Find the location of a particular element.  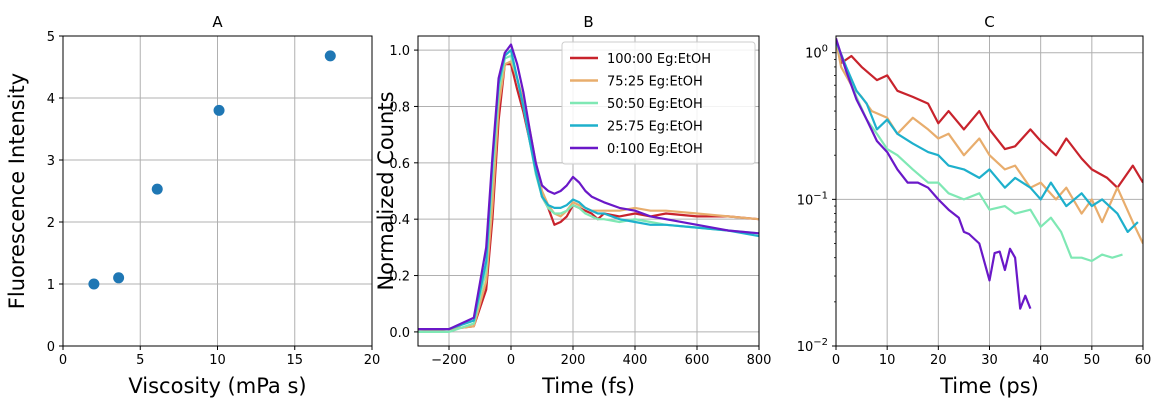

legend-entry: 50:50 Eg:EtOH is located at coordinates (655, 104).